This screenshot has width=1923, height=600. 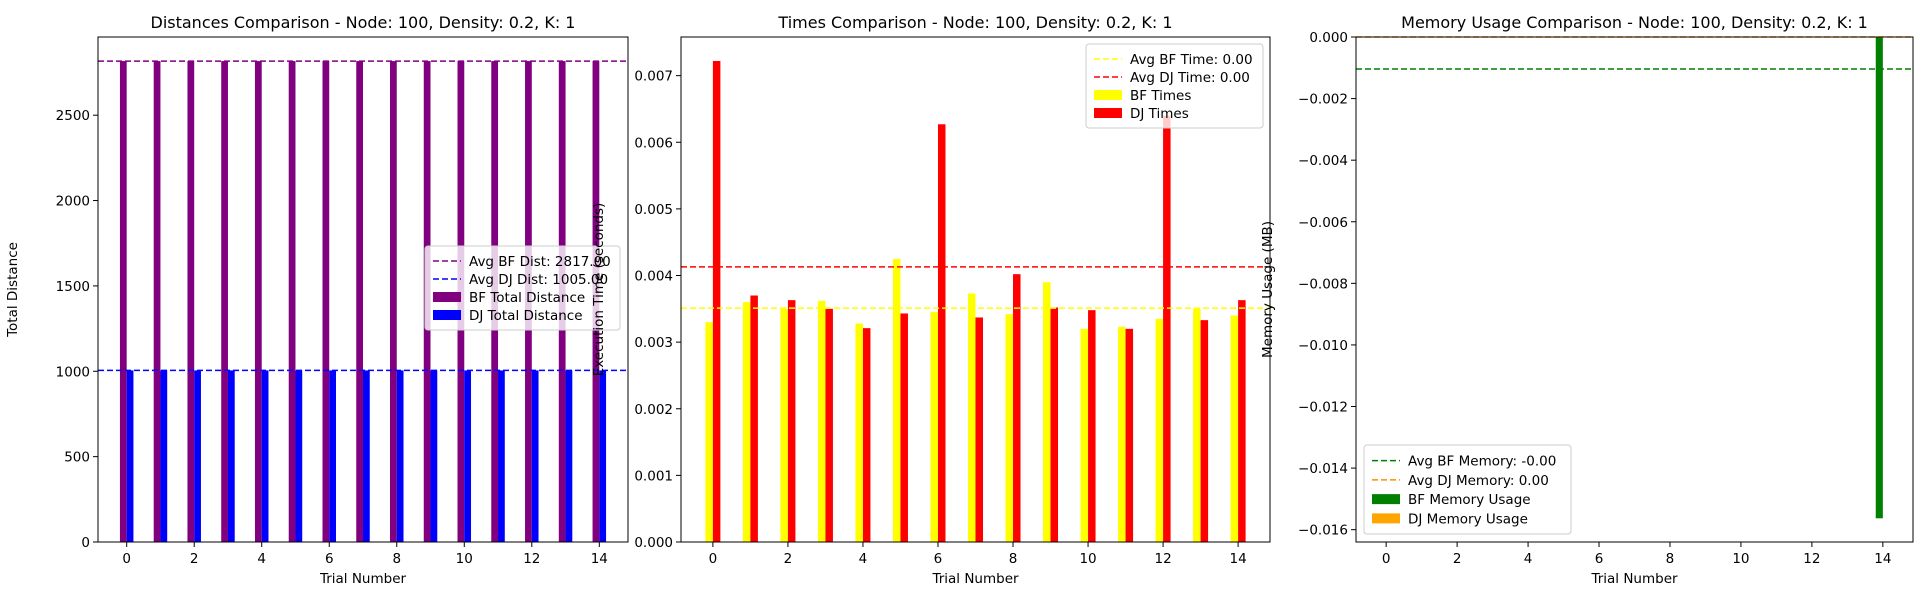 I want to click on legend-avg-dj-label: Avg DJ Memory: 0.00, so click(x=1478, y=481).